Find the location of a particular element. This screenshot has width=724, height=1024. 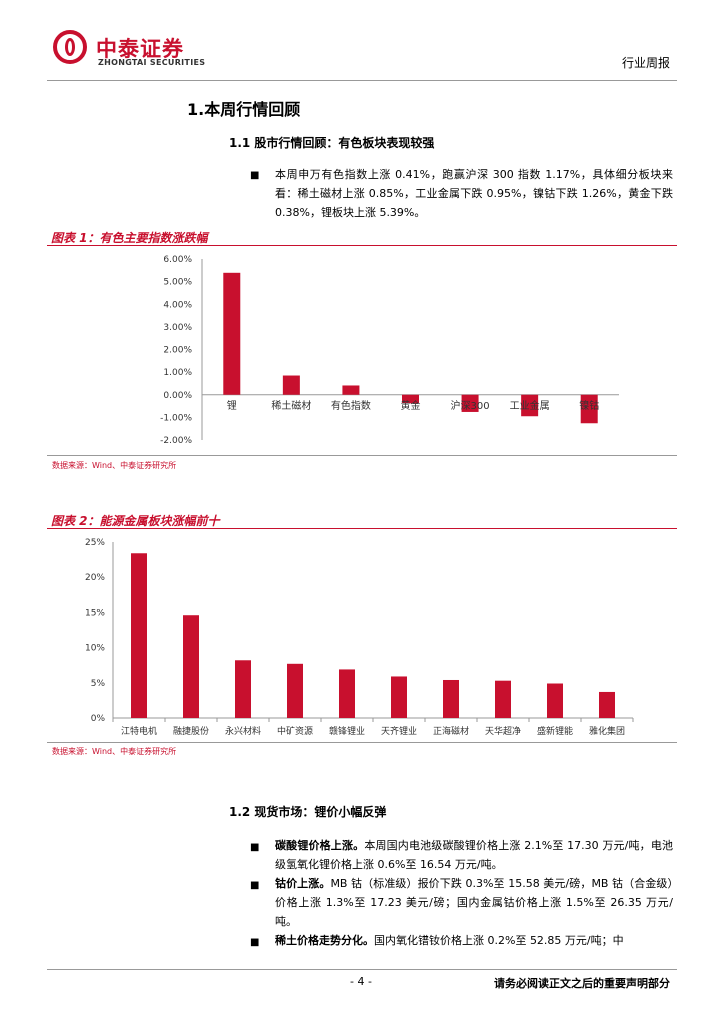

figure1-bottom-rule is located at coordinates (362, 455).